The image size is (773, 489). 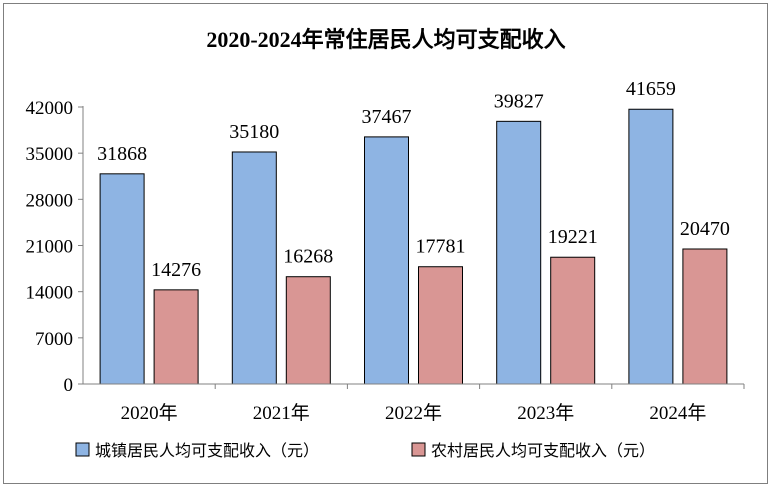 What do you see at coordinates (122, 154) in the screenshot?
I see `data-label: 31868` at bounding box center [122, 154].